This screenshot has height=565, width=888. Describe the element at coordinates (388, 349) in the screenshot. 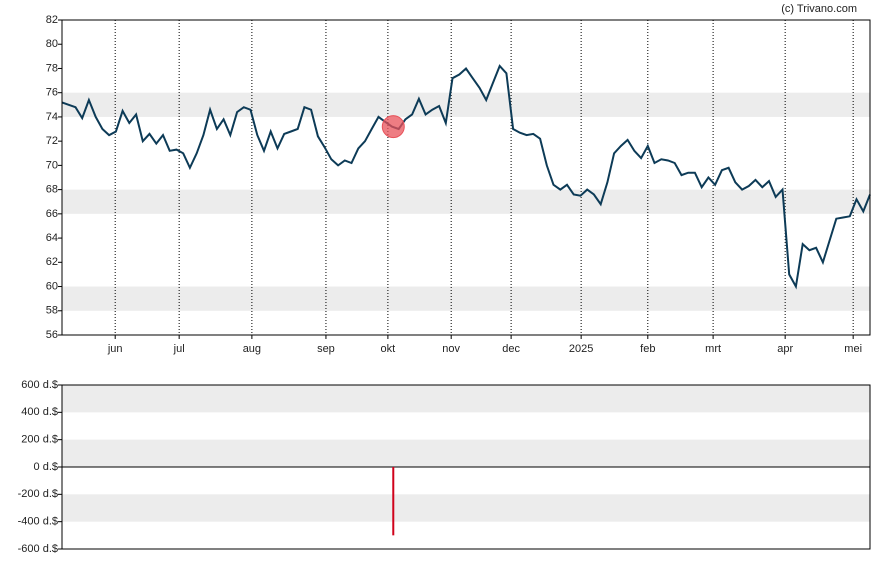

I see `x-tick-label: okt` at that location.